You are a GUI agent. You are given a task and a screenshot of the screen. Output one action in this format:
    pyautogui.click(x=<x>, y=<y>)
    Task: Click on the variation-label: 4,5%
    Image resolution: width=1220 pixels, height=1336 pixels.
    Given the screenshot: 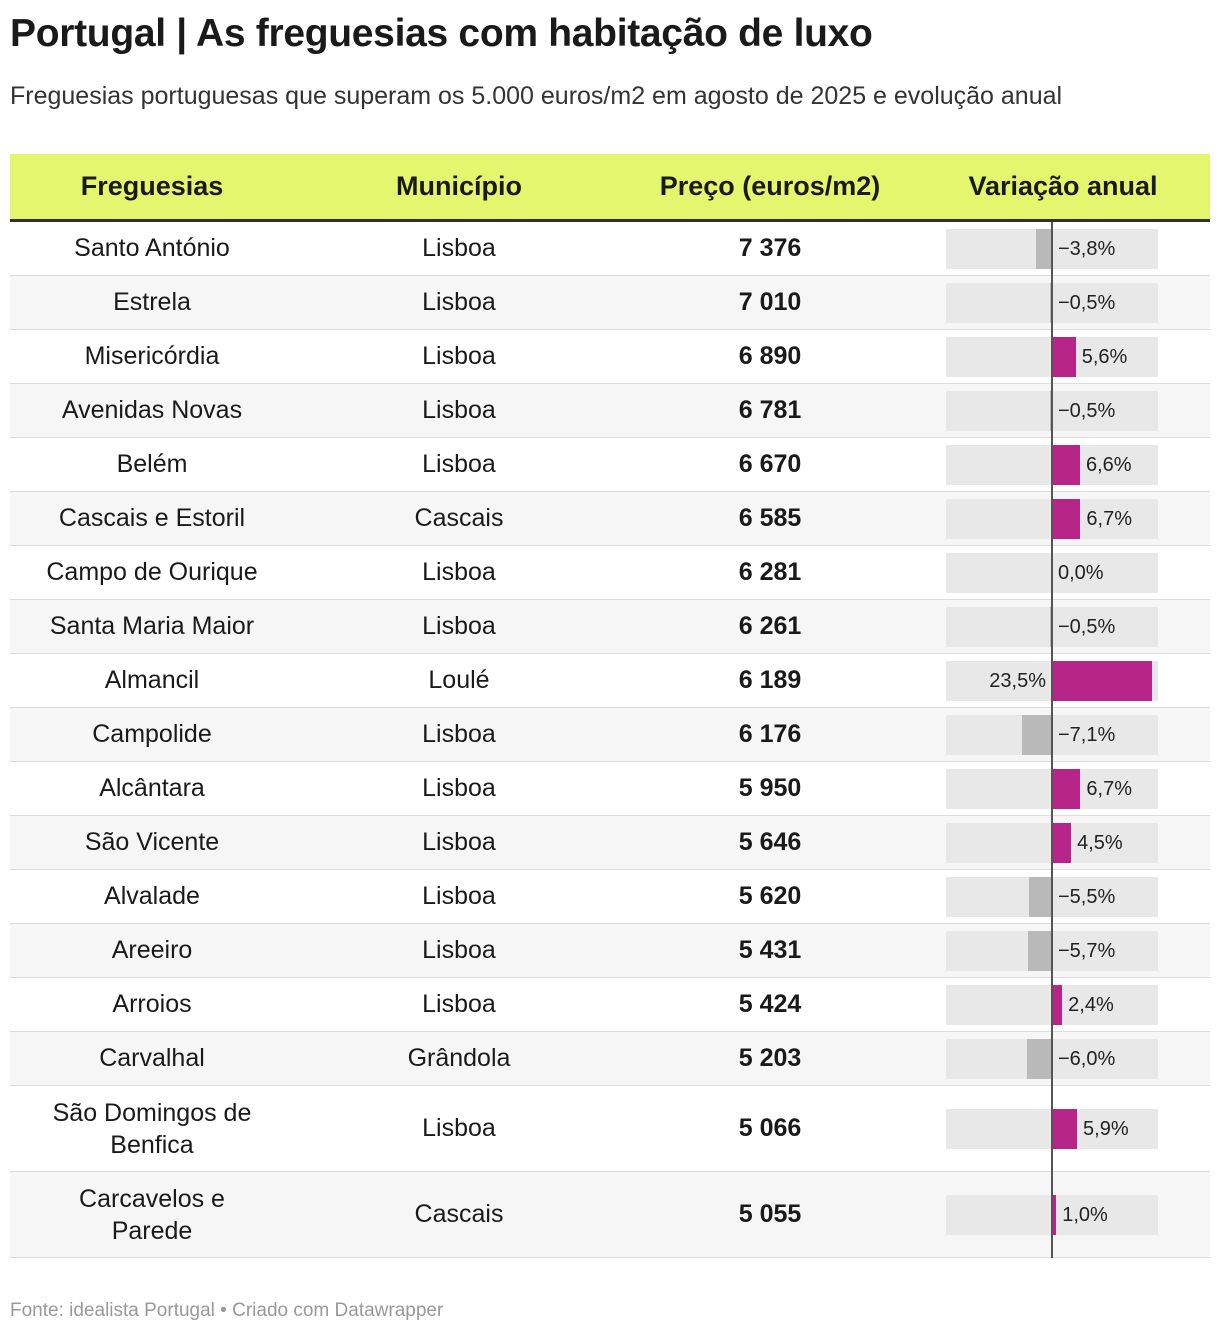 What is the action you would take?
    pyautogui.click(x=1100, y=843)
    